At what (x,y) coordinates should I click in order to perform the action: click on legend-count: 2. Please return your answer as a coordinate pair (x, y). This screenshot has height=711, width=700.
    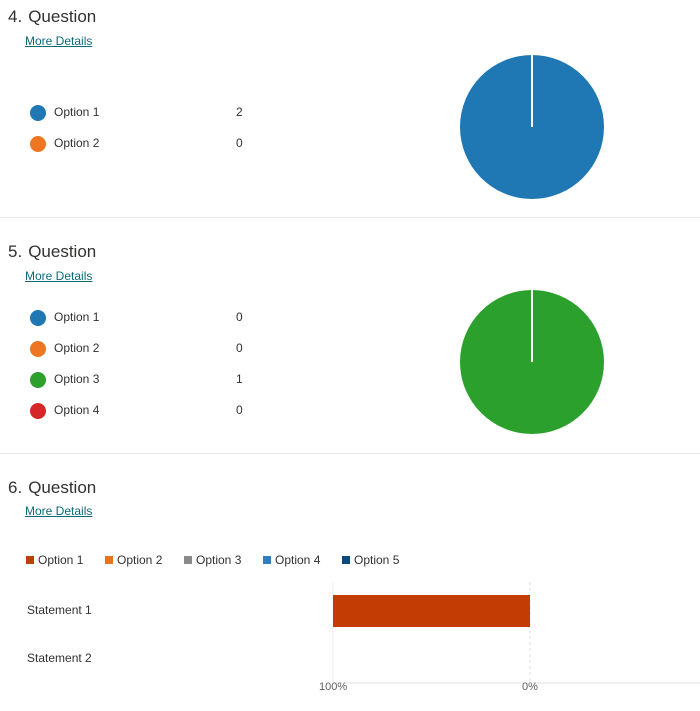
    Looking at the image, I should click on (239, 112).